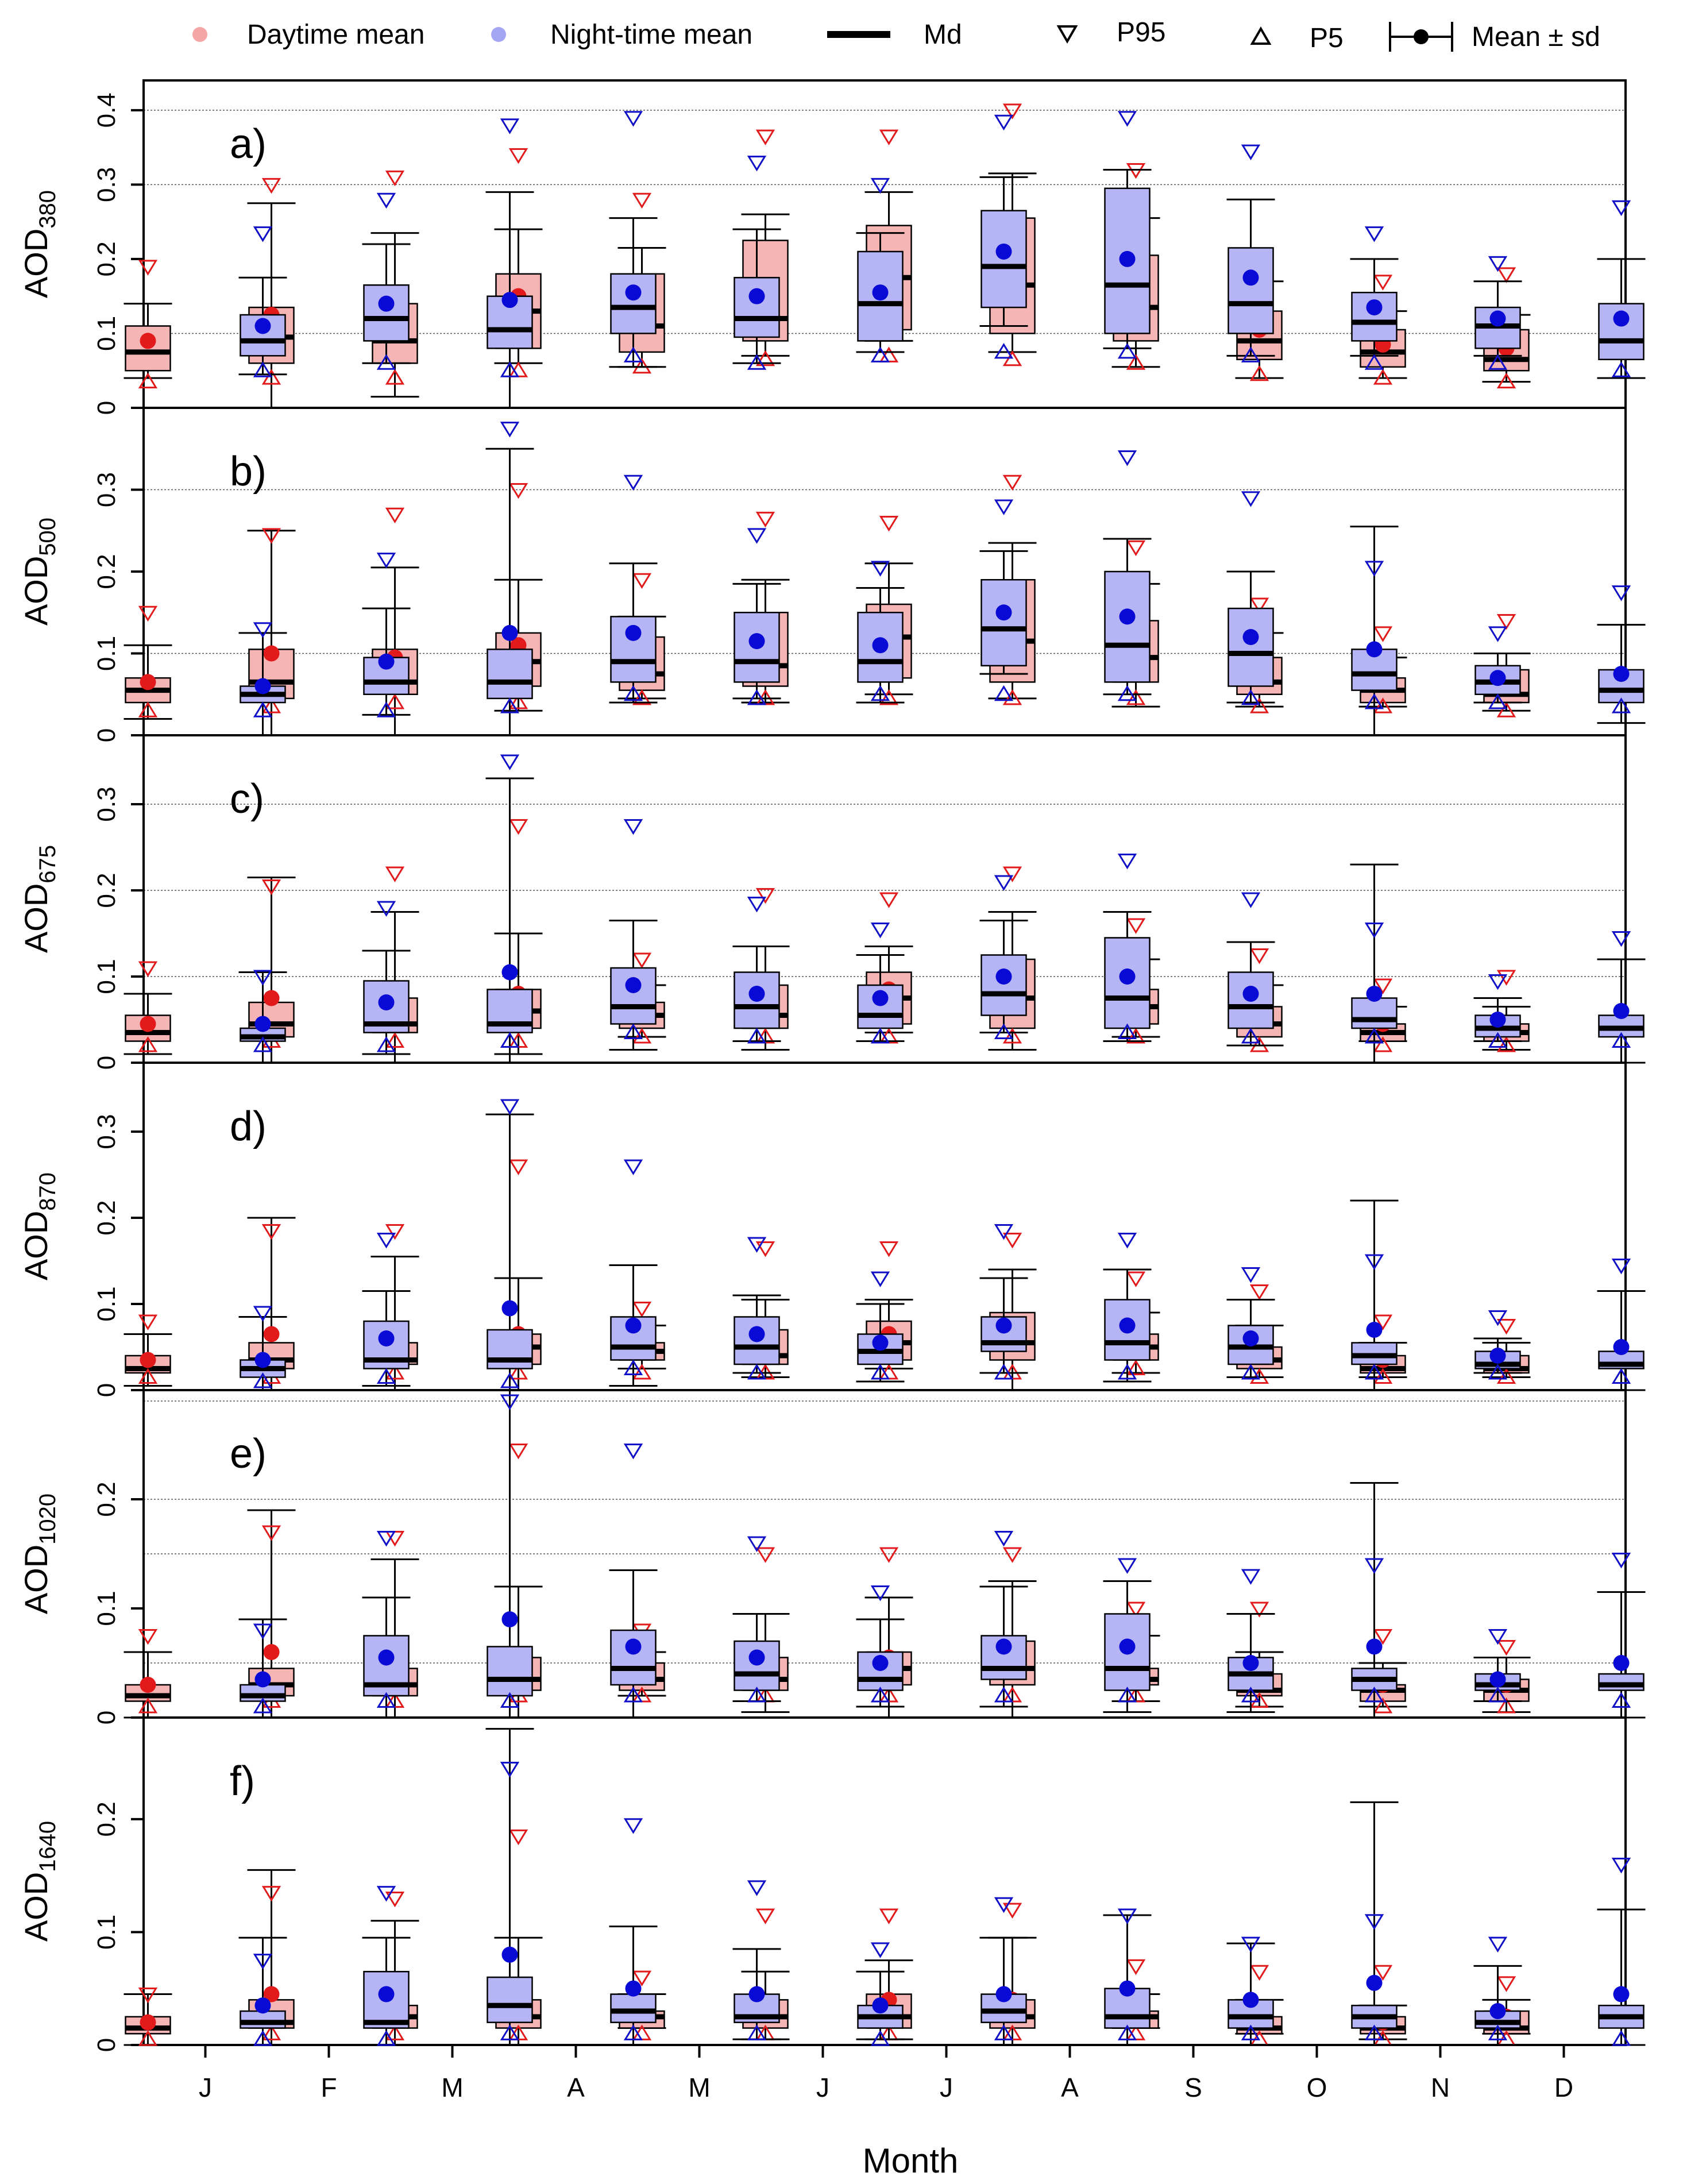 This screenshot has height=2184, width=1683. I want to click on legend-p5-icon, so click(1261, 35).